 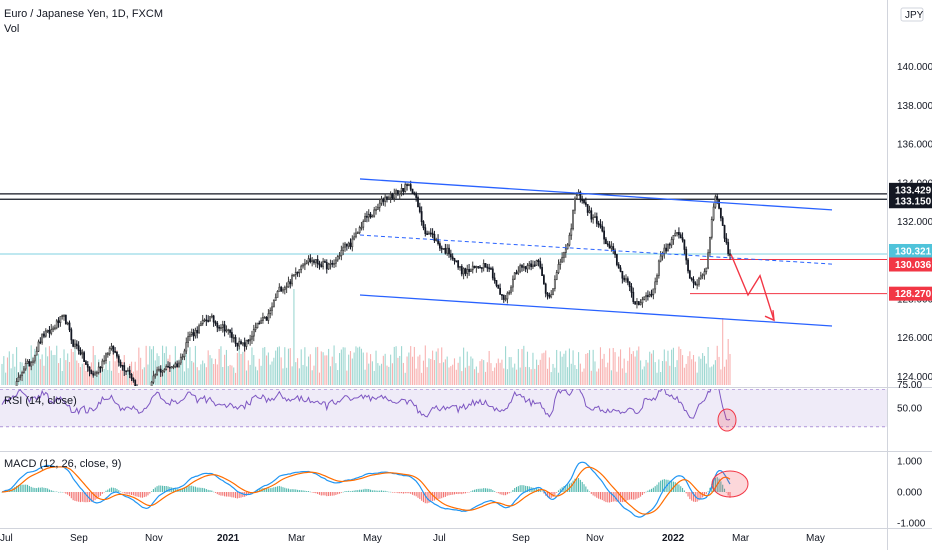 I want to click on price-tick-label: 126.000, so click(x=914, y=338).